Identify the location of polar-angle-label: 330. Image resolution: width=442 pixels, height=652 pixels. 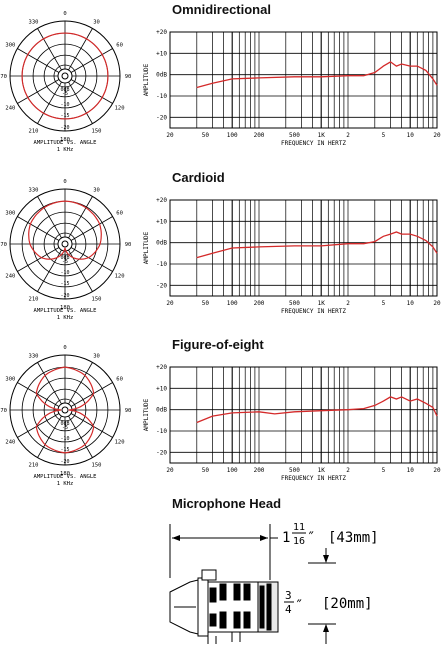
(34, 356).